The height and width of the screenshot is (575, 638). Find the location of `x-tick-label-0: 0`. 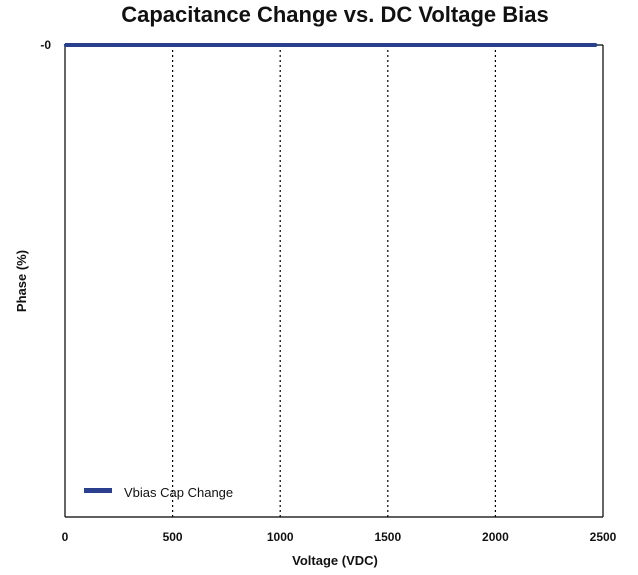

x-tick-label-0: 0 is located at coordinates (65, 537).